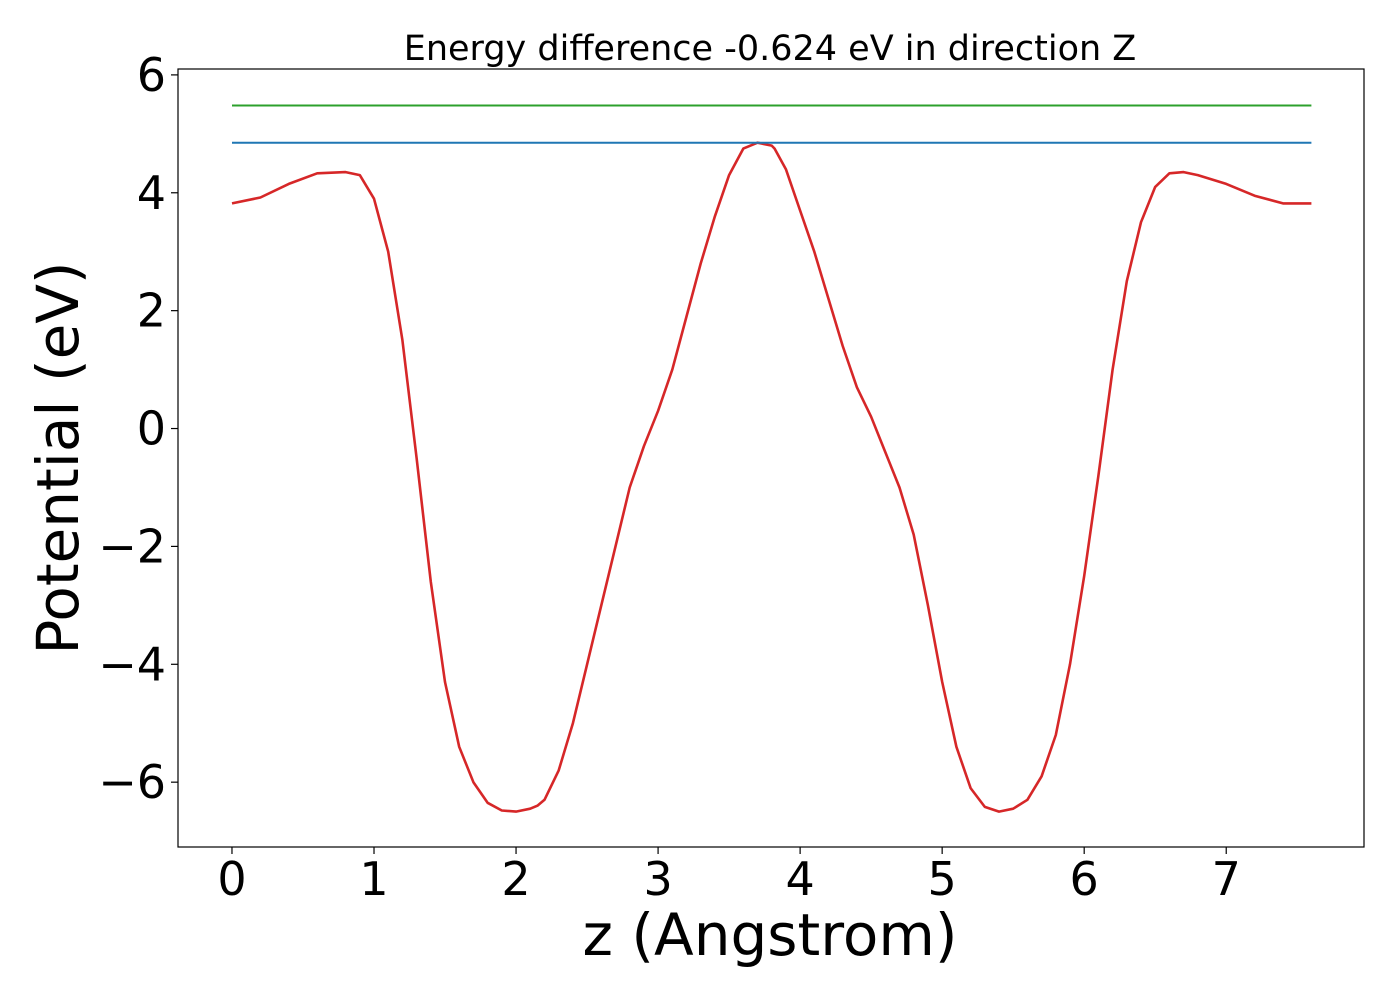 Image resolution: width=1400 pixels, height=1000 pixels. Describe the element at coordinates (132, 782) in the screenshot. I see `y-tick-label: −6` at that location.